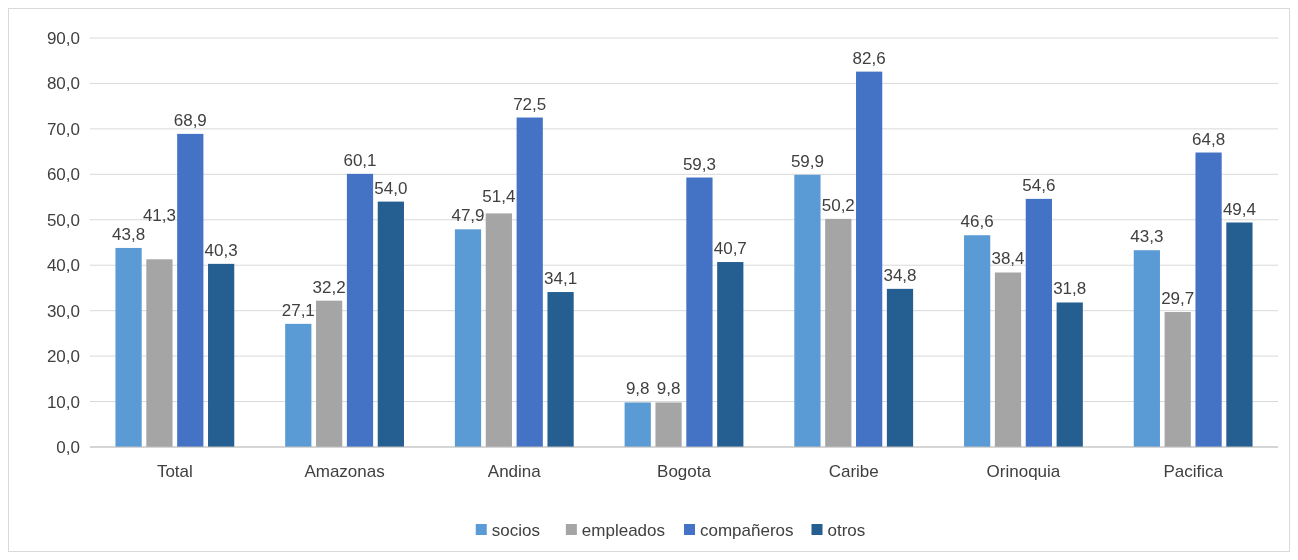  Describe the element at coordinates (174, 471) in the screenshot. I see `x-tick-label: Total` at that location.